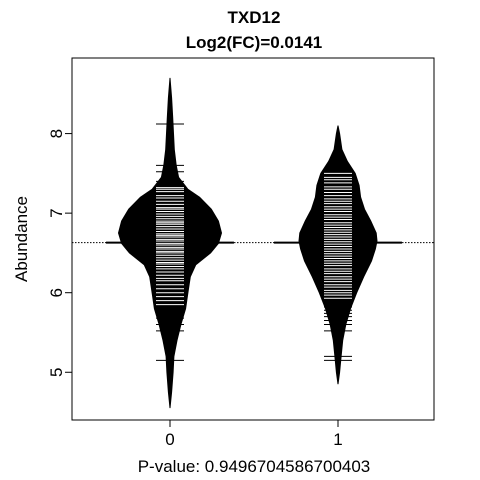 The image size is (480, 480). What do you see at coordinates (254, 17) in the screenshot?
I see `chart-title: TXD12` at bounding box center [254, 17].